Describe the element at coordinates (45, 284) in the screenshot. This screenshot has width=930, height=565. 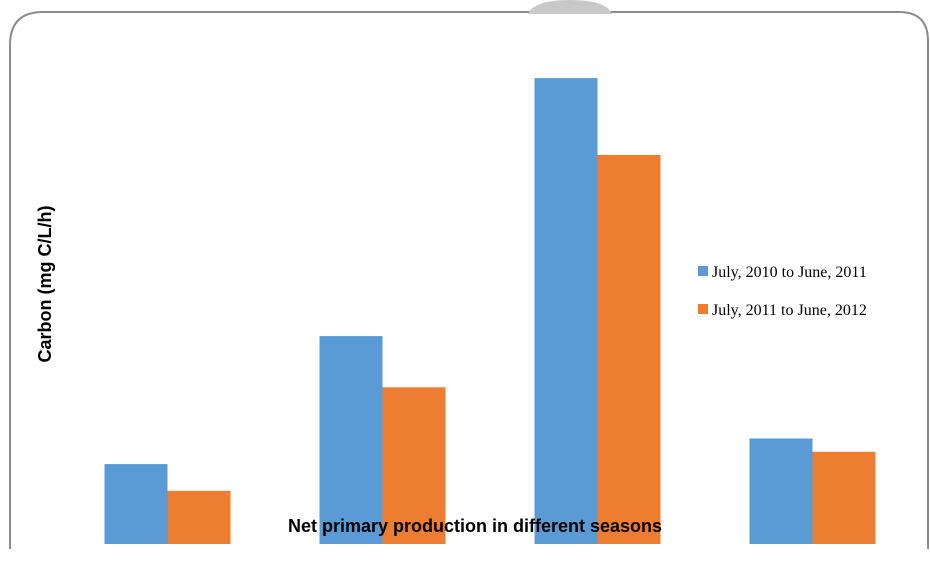
I see `y-axis-label: Carbon (mg C/L/h)` at that location.